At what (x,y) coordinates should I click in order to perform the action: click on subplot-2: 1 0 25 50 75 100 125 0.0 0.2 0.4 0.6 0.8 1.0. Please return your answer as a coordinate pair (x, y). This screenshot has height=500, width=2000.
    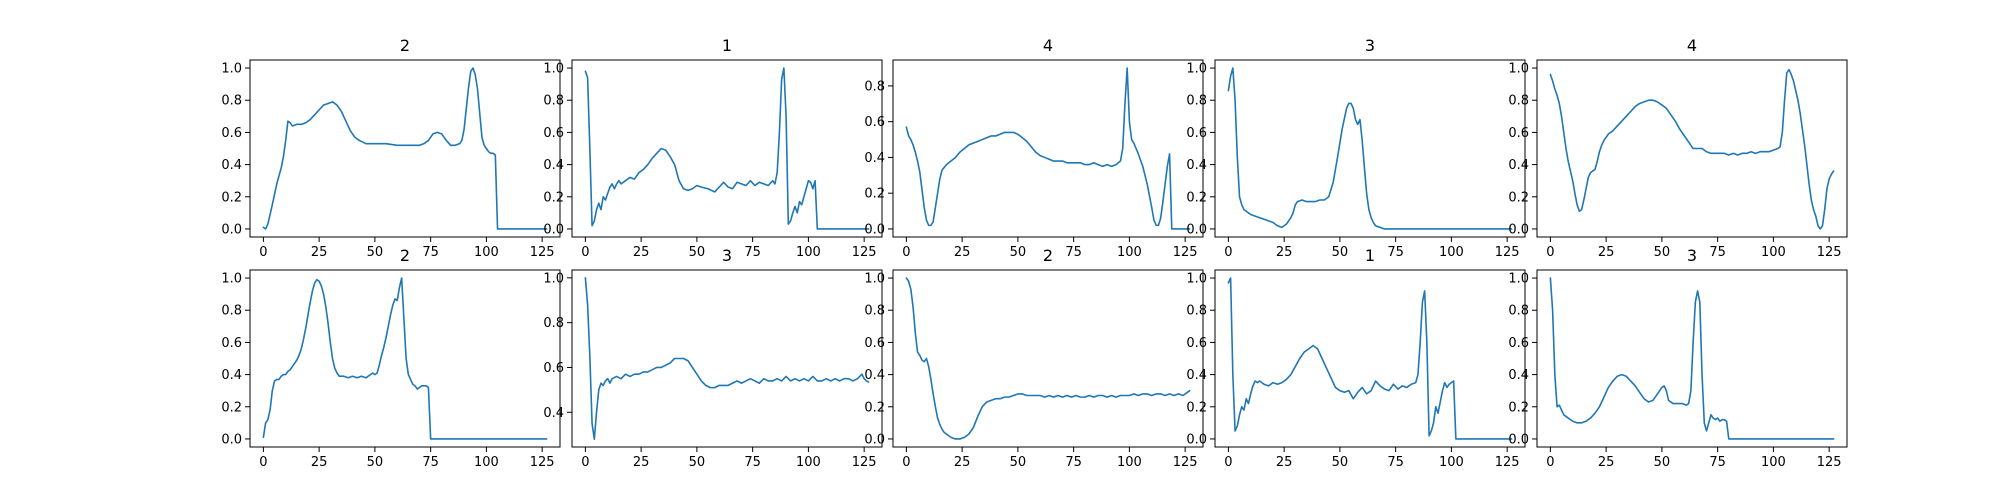
    Looking at the image, I should click on (713, 148).